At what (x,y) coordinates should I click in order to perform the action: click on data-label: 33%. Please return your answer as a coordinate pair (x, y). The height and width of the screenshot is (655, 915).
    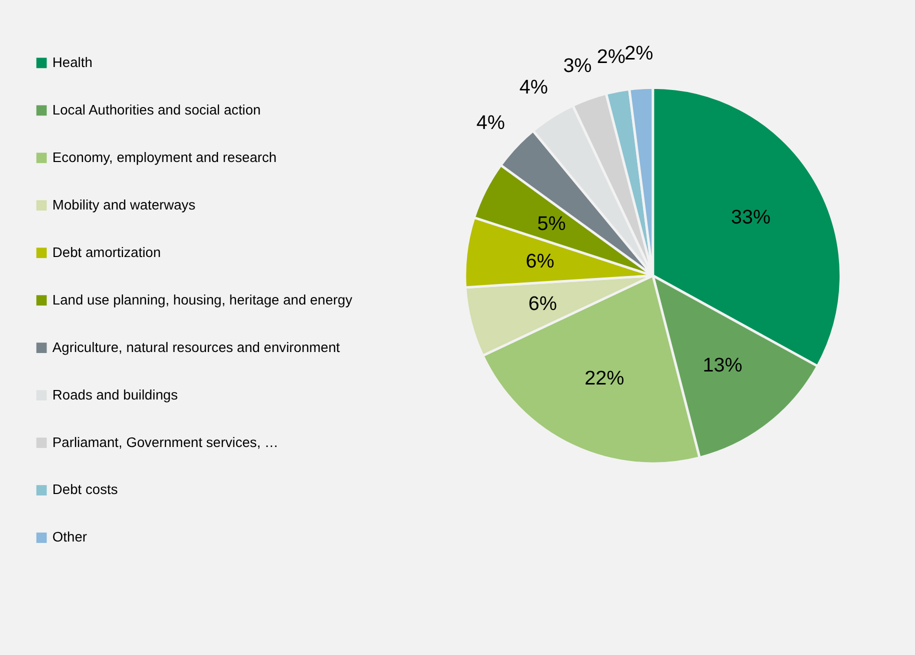
    Looking at the image, I should click on (751, 217).